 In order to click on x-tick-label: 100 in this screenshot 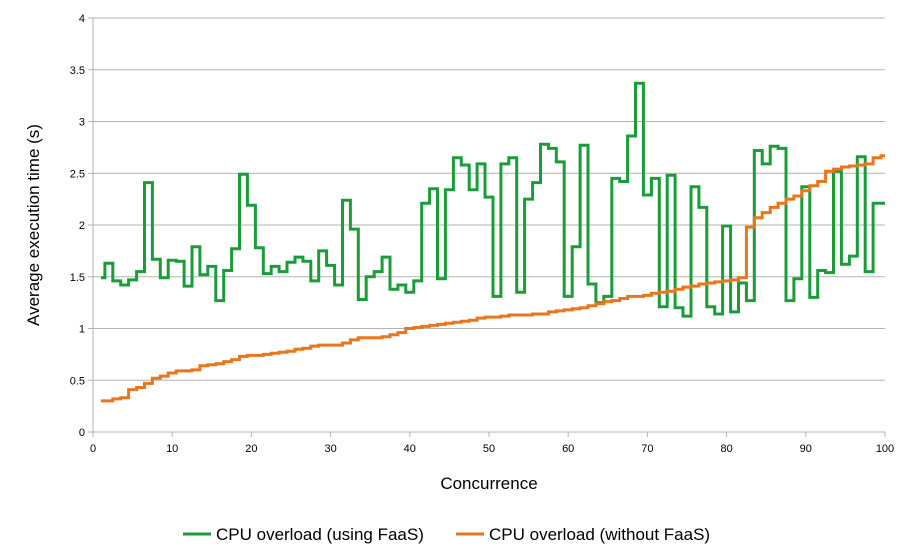, I will do `click(885, 449)`.